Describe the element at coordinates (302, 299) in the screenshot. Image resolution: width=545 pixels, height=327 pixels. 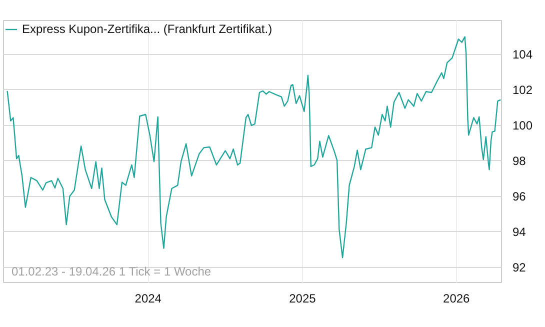
I see `x-tick-label: 2025` at that location.